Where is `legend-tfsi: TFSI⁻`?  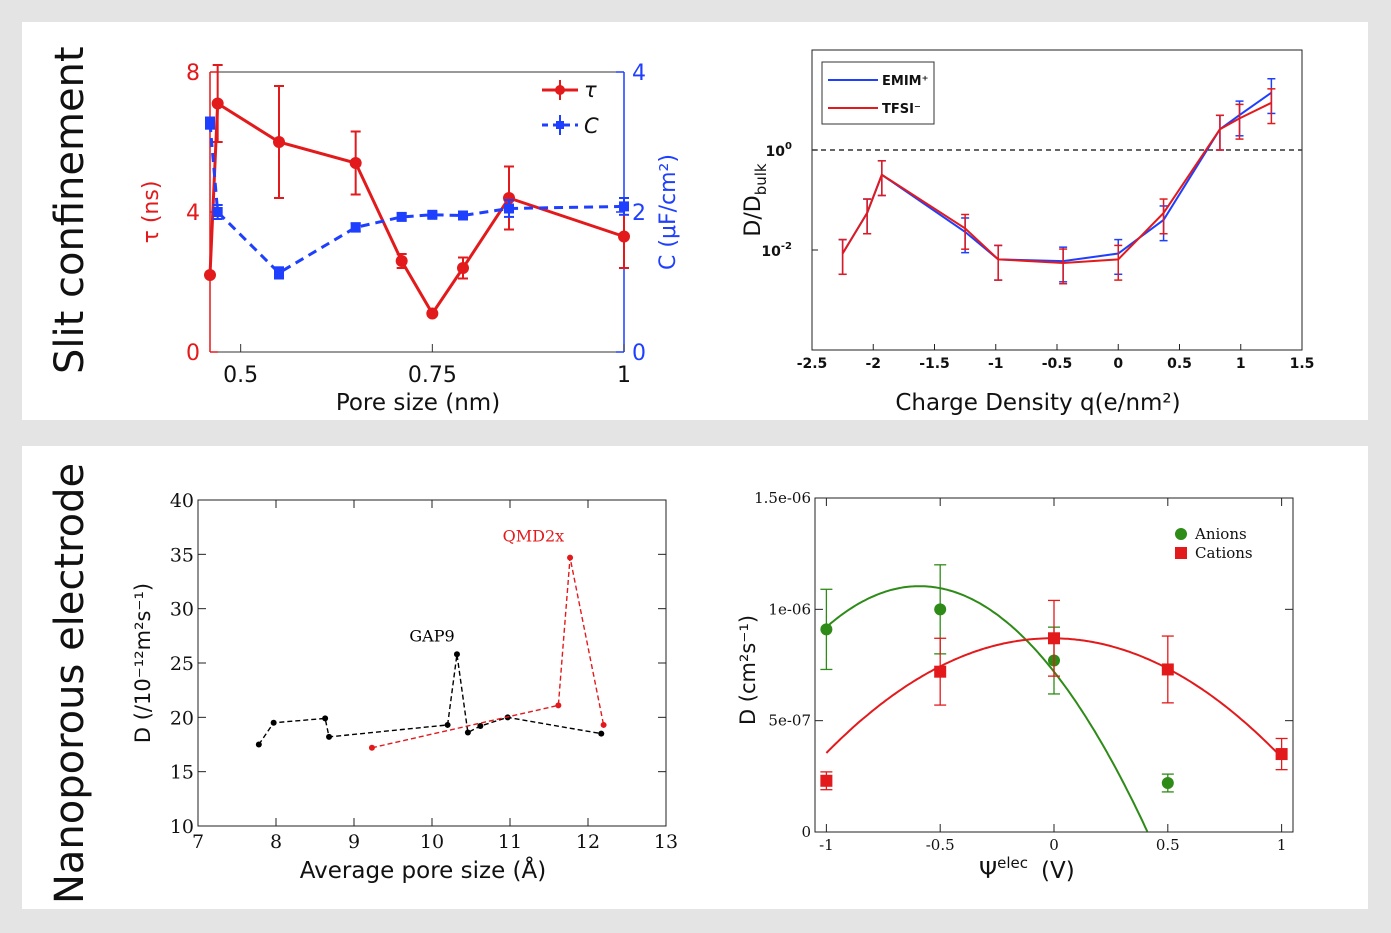
legend-tfsi: TFSI⁻ is located at coordinates (901, 109).